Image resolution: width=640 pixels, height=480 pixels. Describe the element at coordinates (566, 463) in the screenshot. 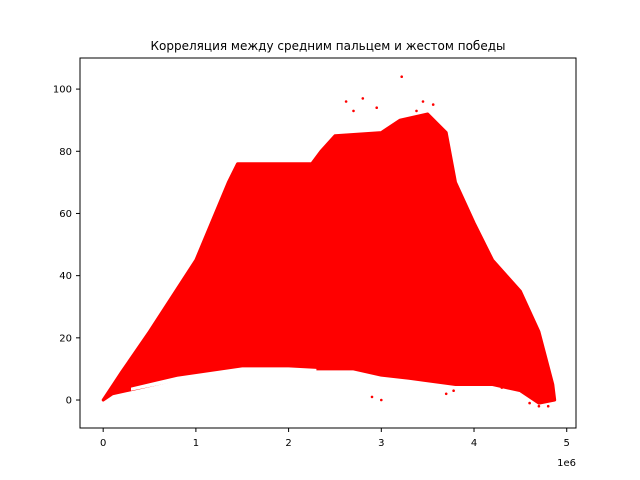

I see `x-offset-label: 1e6` at that location.